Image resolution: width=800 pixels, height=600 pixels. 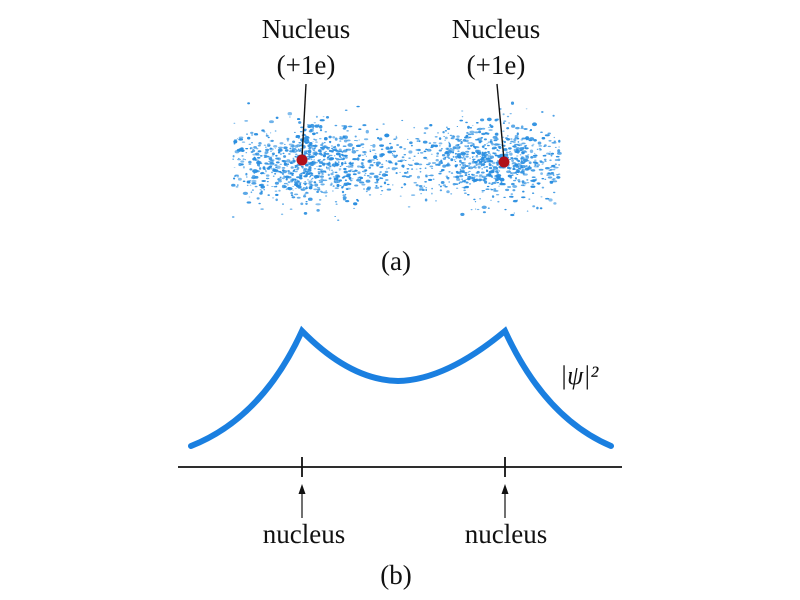 What do you see at coordinates (302, 160) in the screenshot?
I see `nucleus-left-dot` at bounding box center [302, 160].